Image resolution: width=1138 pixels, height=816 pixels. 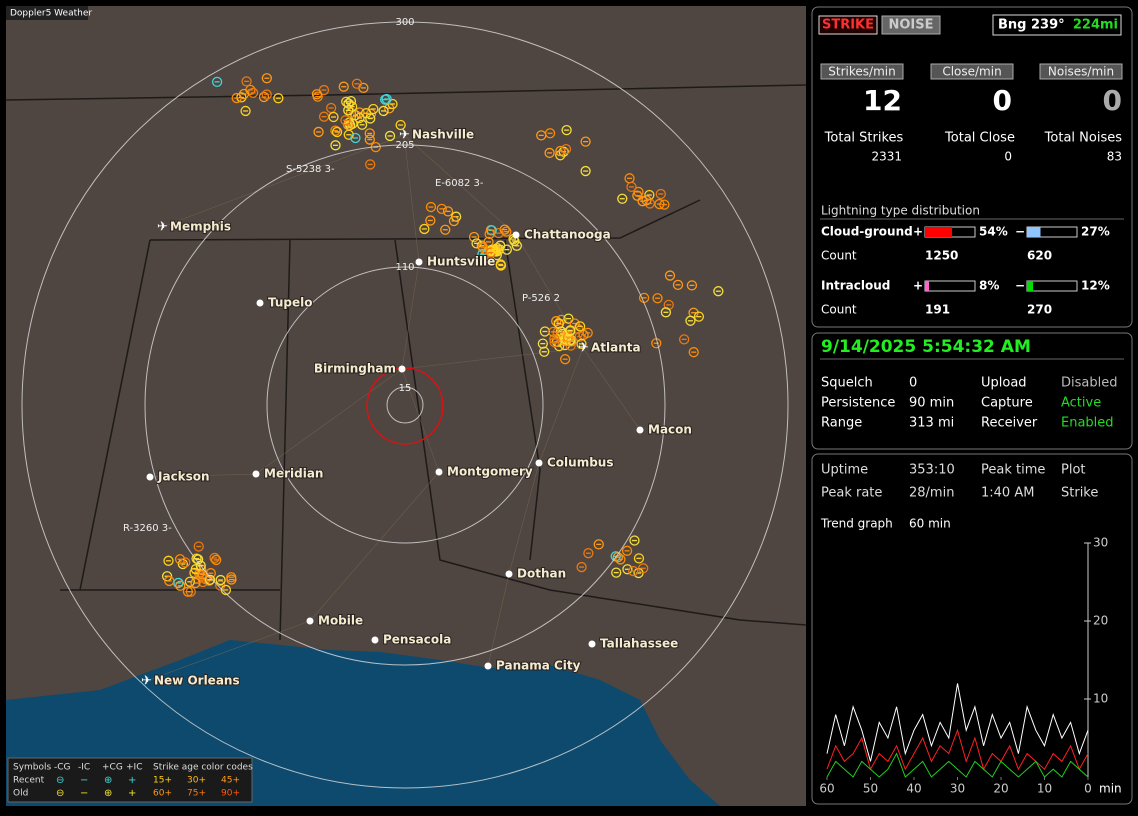 What do you see at coordinates (1039, 310) in the screenshot?
I see `count-value: 270` at bounding box center [1039, 310].